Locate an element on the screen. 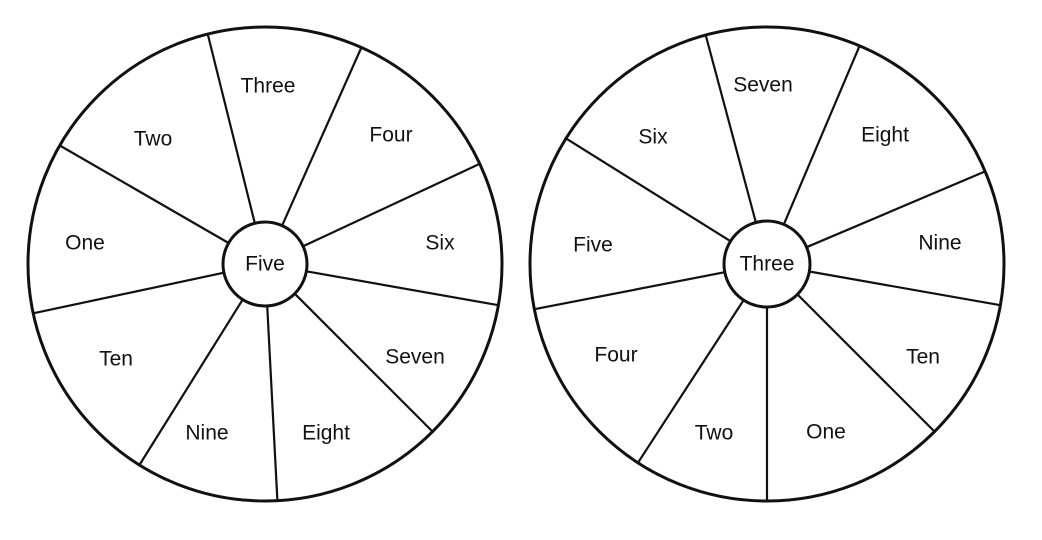 The height and width of the screenshot is (540, 1042). wheel-right-segment-label: Seven is located at coordinates (763, 85).